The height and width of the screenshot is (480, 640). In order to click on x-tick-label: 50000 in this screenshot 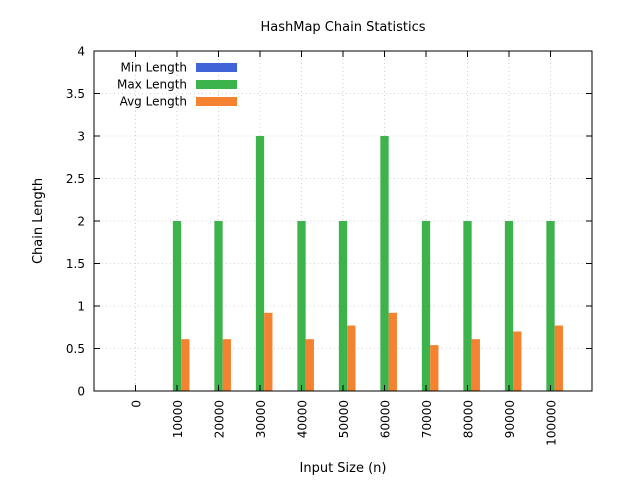, I will do `click(344, 419)`.